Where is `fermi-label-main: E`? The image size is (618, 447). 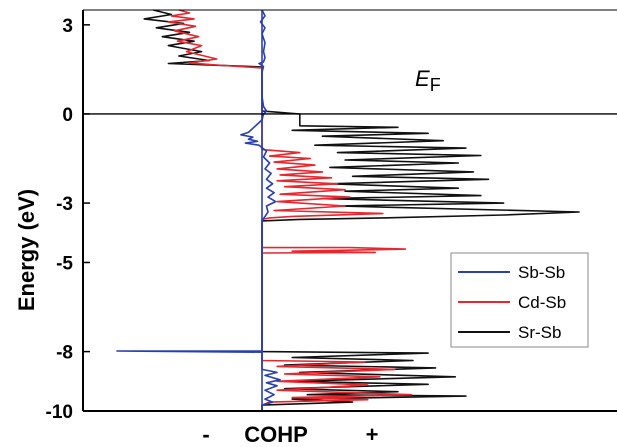
fermi-label-main: E is located at coordinates (422, 78).